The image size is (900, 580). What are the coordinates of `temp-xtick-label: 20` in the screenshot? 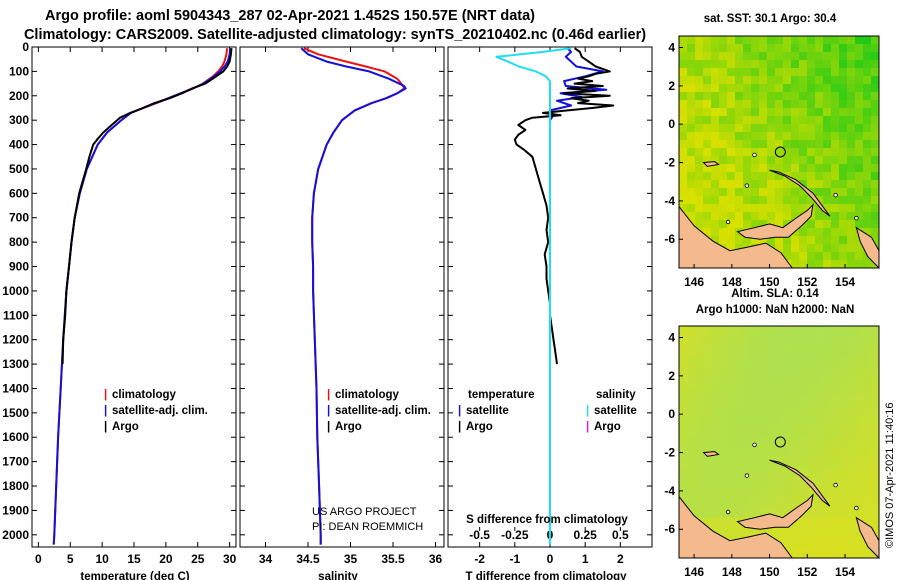 It's located at (166, 559).